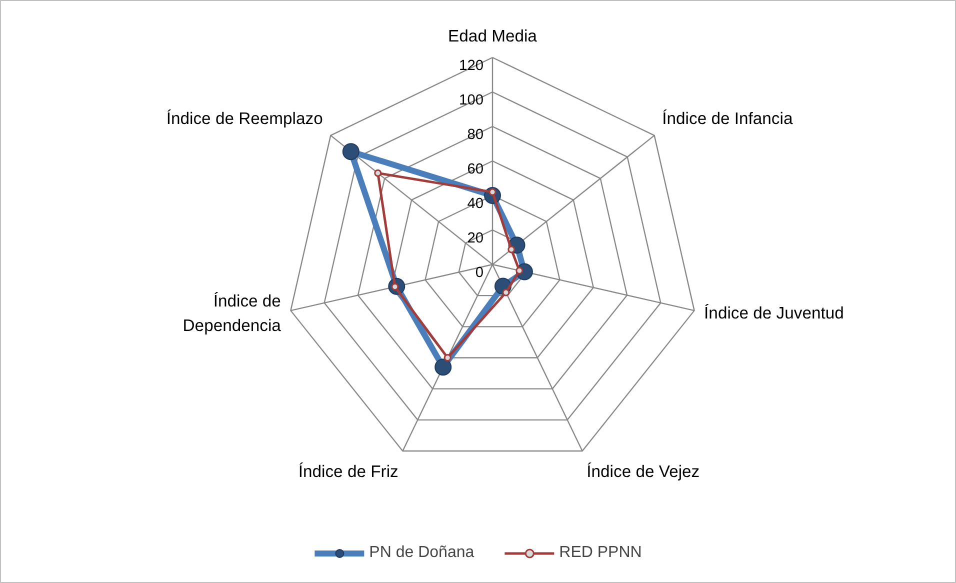  I want to click on y-tick-label: 60, so click(475, 170).